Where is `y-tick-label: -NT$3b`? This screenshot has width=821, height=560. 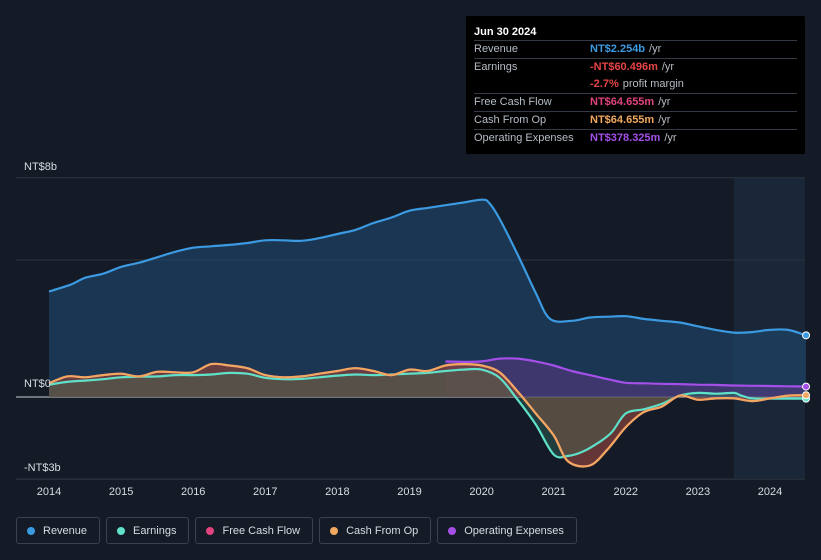 y-tick-label: -NT$3b is located at coordinates (42, 468).